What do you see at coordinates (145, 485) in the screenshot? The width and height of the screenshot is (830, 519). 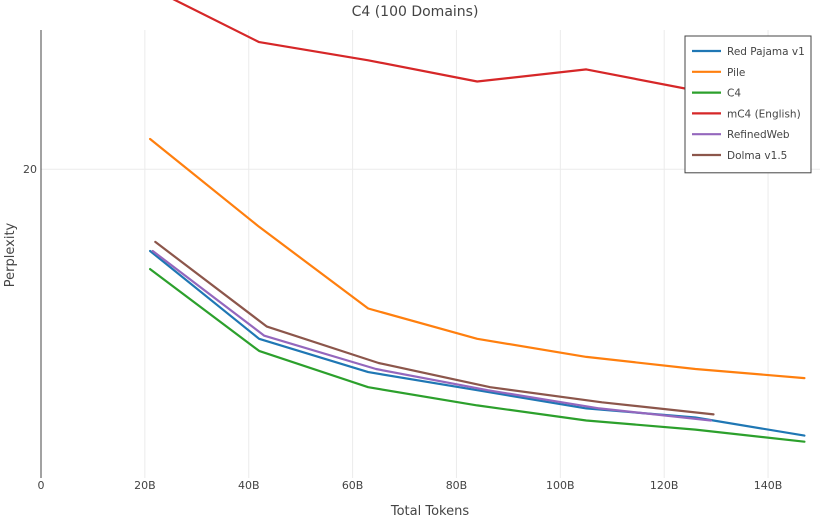 I see `x-tick-label: 20B` at bounding box center [145, 485].